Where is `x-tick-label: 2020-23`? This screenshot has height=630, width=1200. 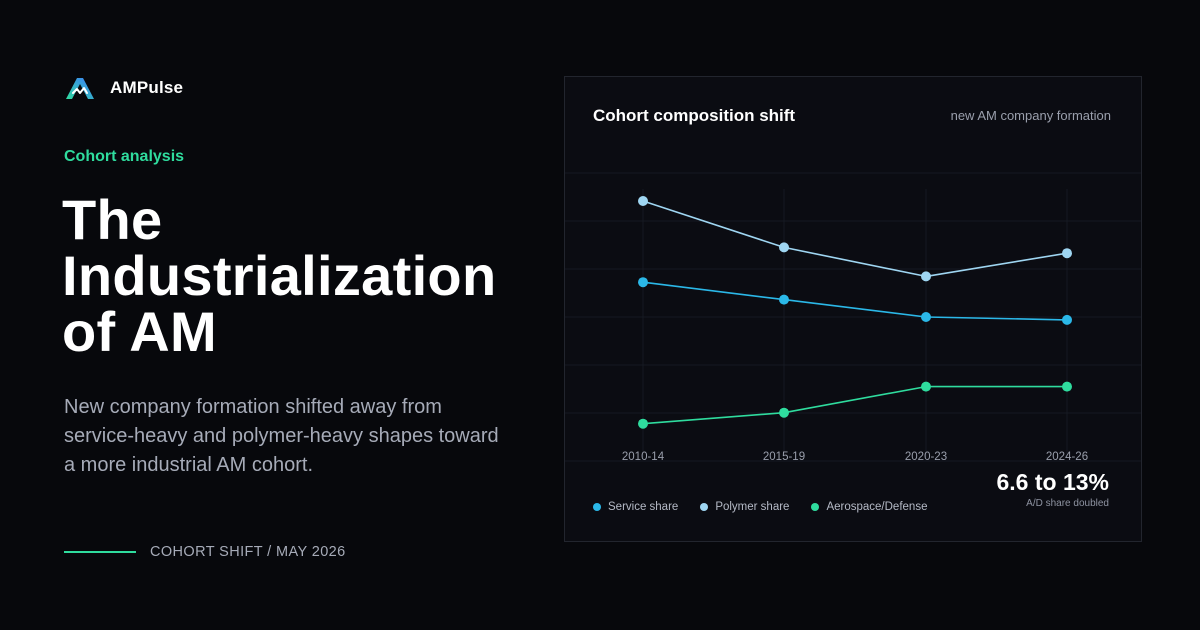
x-tick-label: 2020-23 is located at coordinates (926, 457).